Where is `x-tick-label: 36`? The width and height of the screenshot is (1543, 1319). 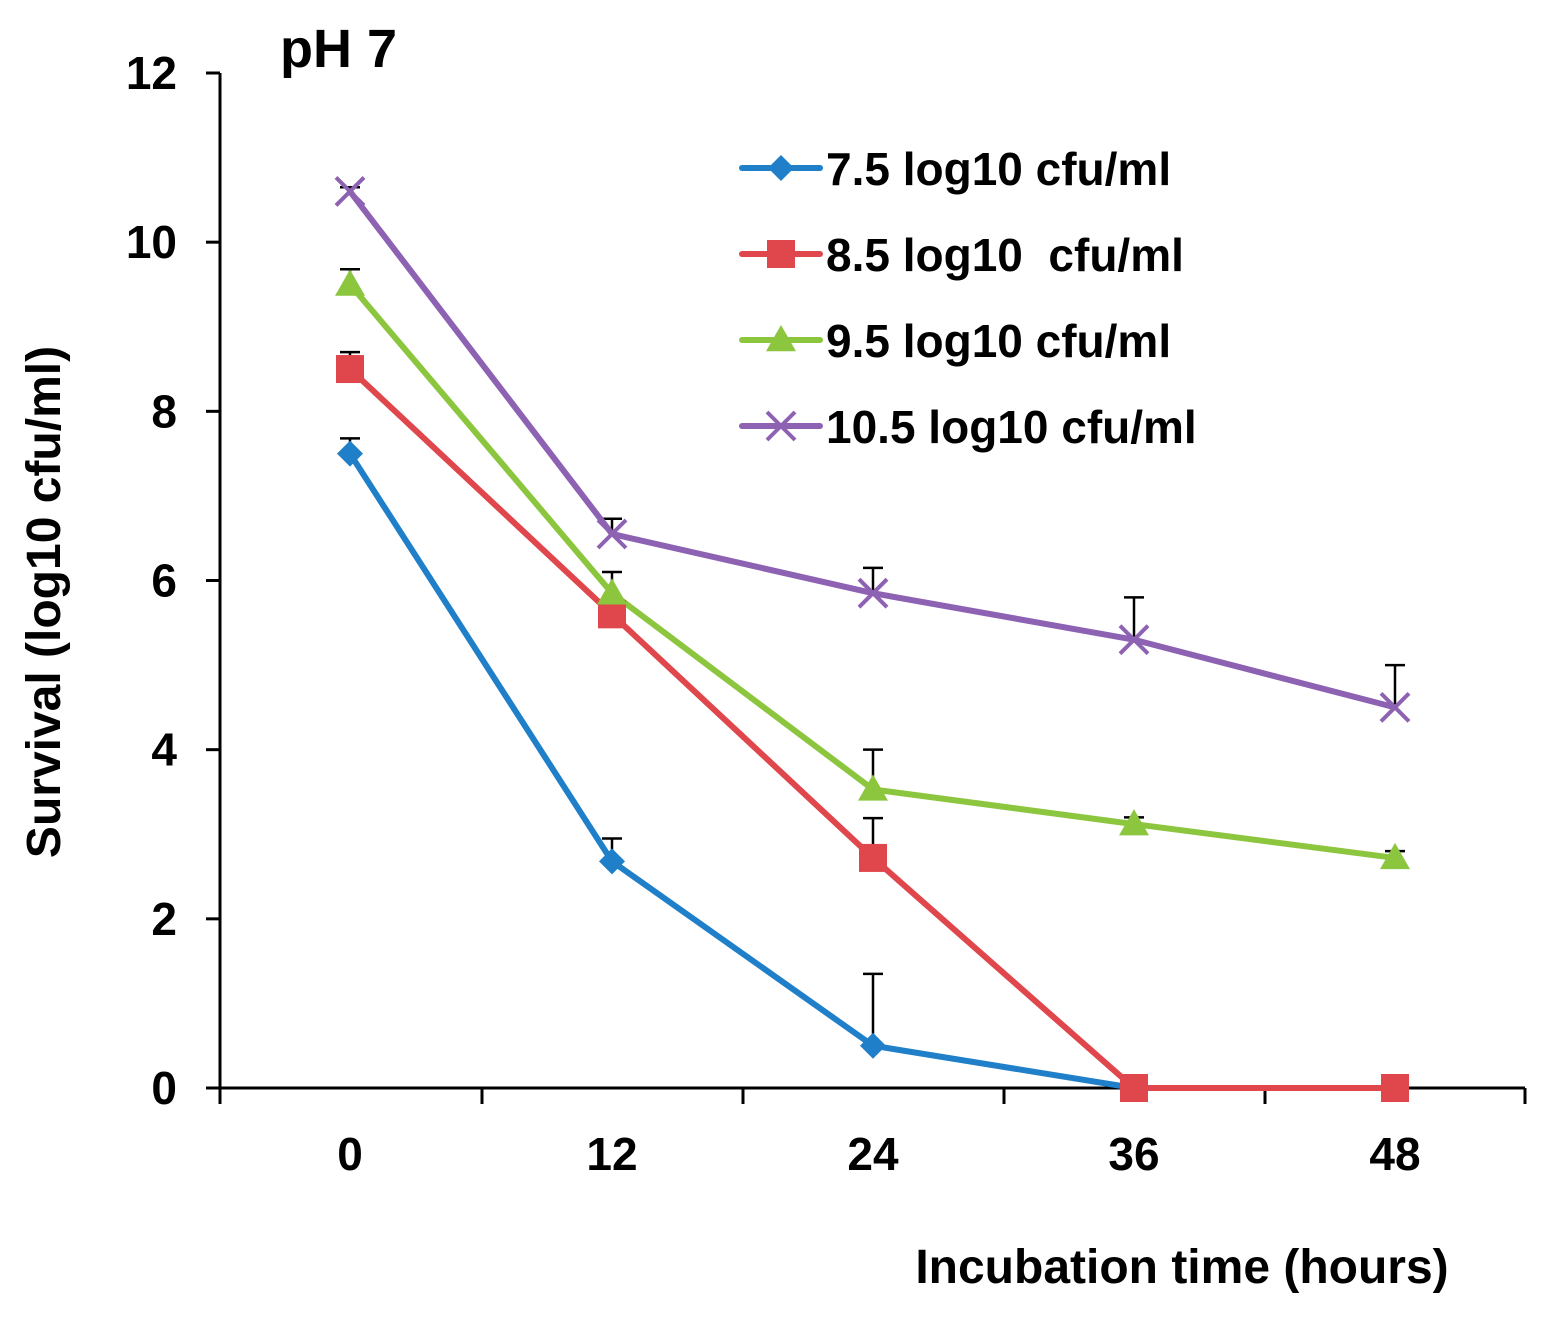
x-tick-label: 36 is located at coordinates (1133, 1154).